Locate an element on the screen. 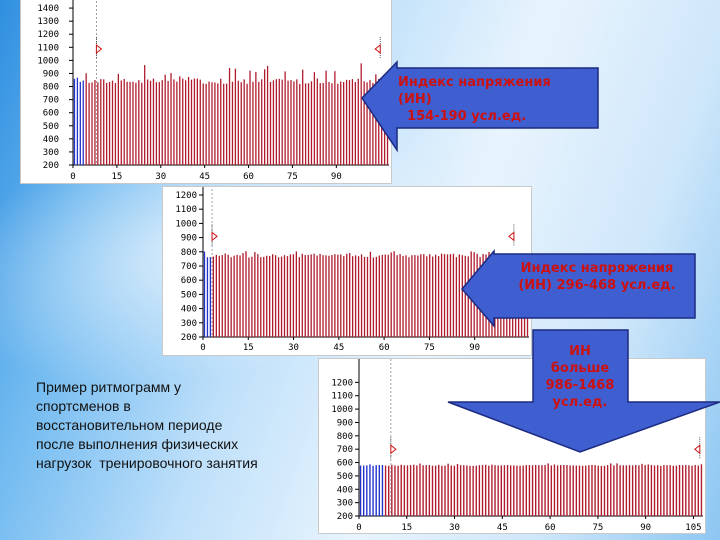 The image size is (720, 540). arrow-3-line-1: ИН is located at coordinates (580, 351).